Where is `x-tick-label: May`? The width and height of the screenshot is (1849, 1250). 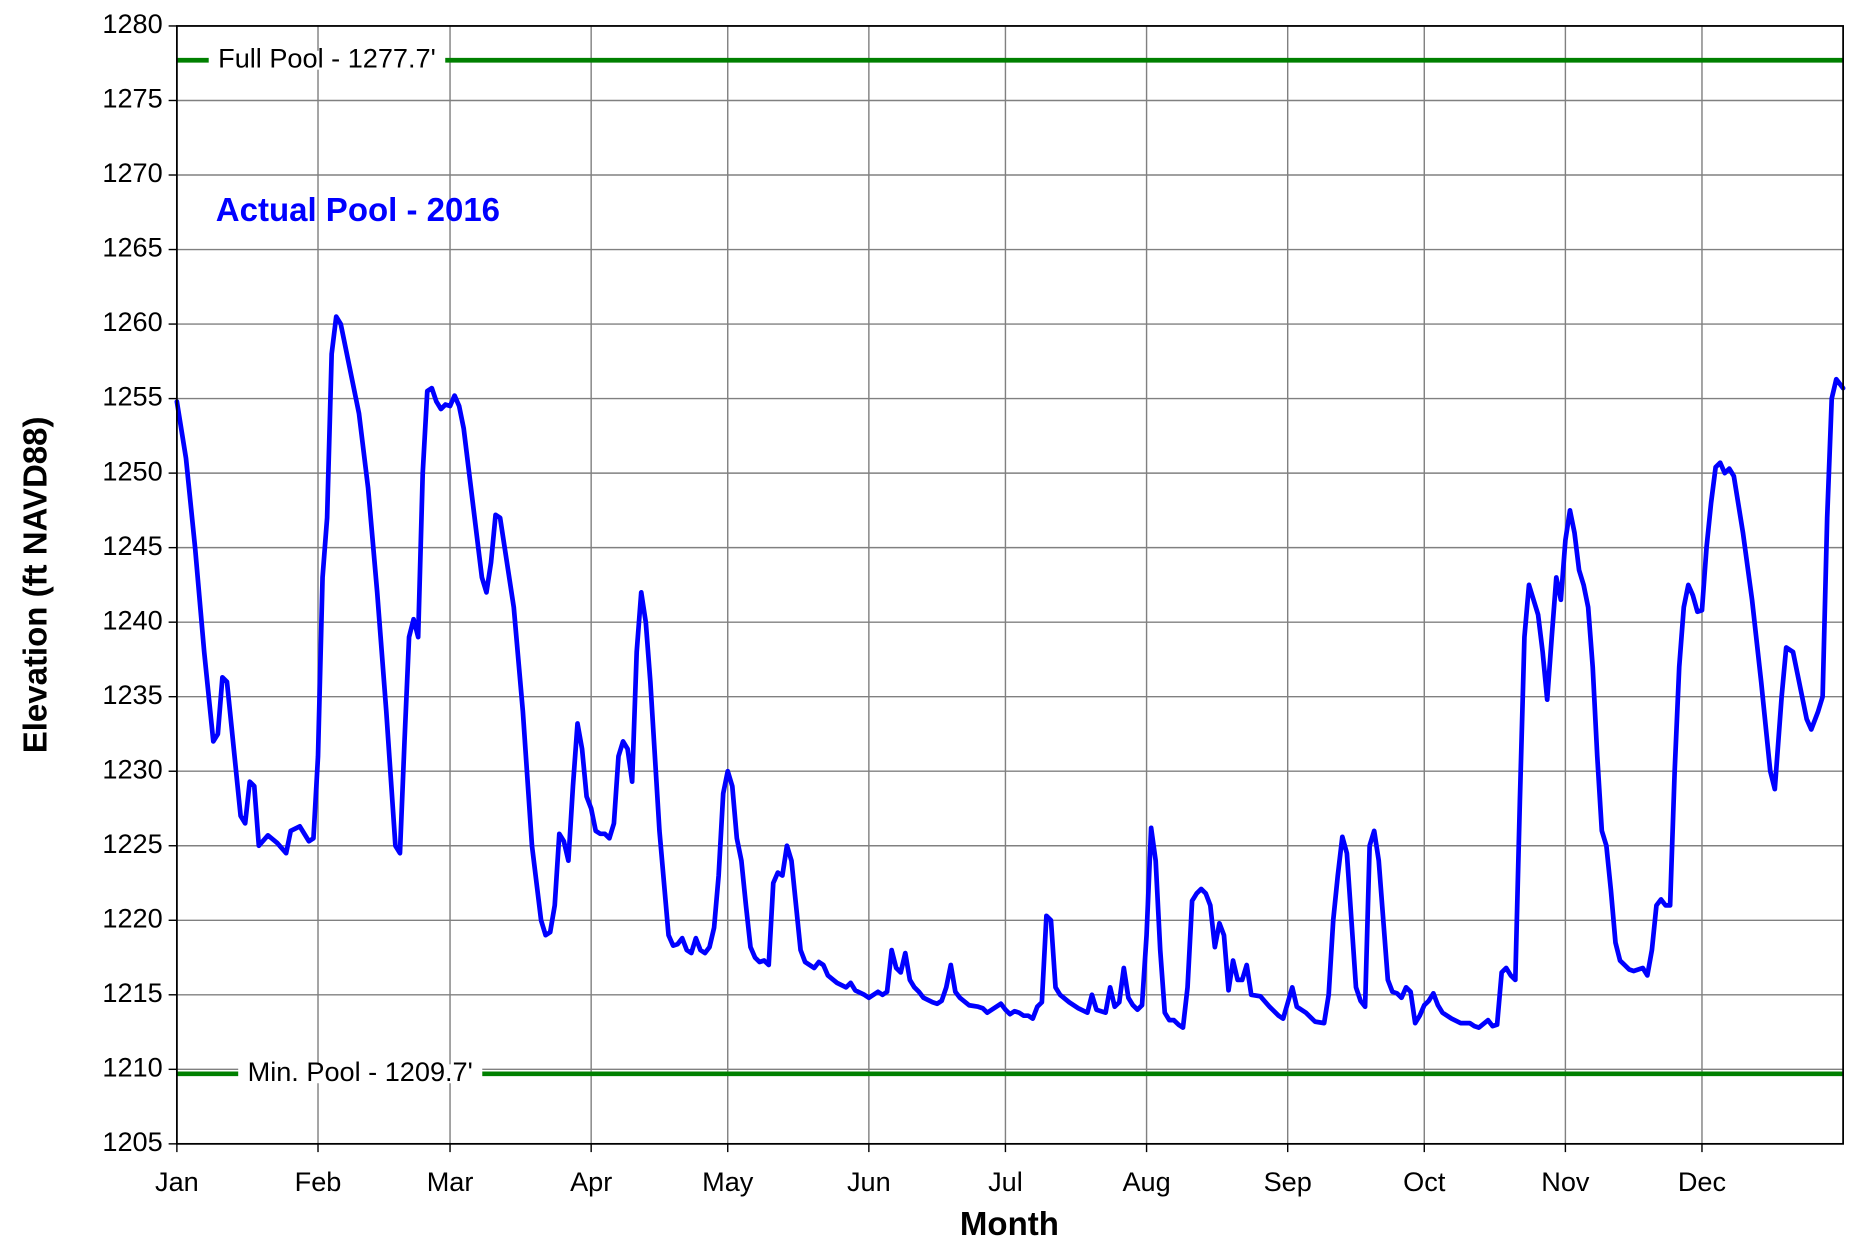
x-tick-label: May is located at coordinates (728, 1181).